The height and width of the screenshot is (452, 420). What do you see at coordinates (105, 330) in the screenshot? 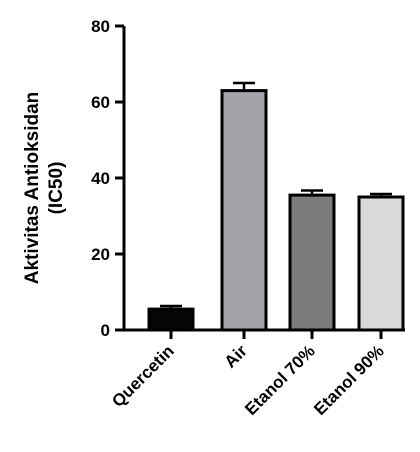
I see `y-tick-label: 0` at bounding box center [105, 330].